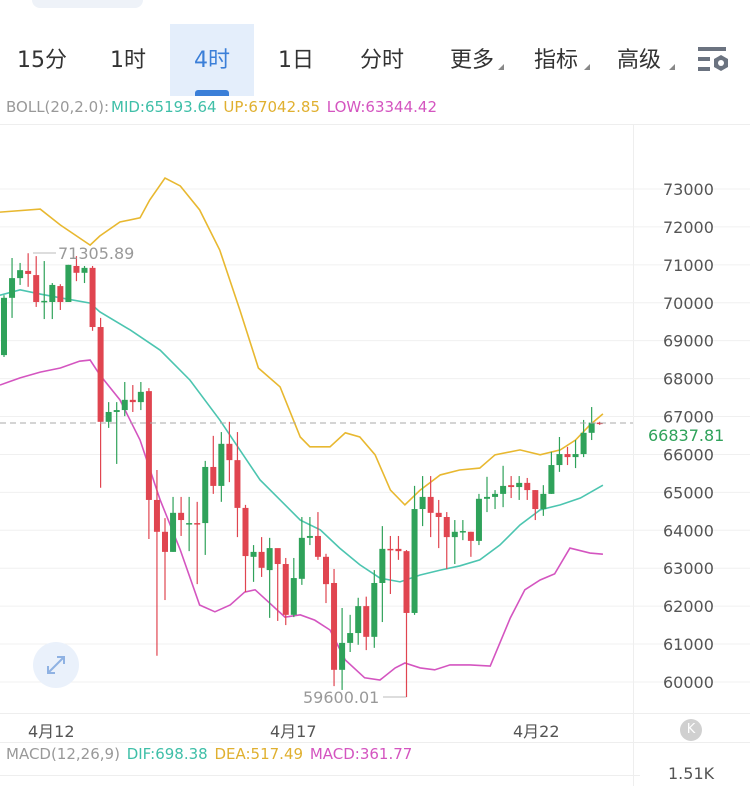 This screenshot has height=786, width=750. I want to click on dropdown-triangle-icon, so click(672, 67).